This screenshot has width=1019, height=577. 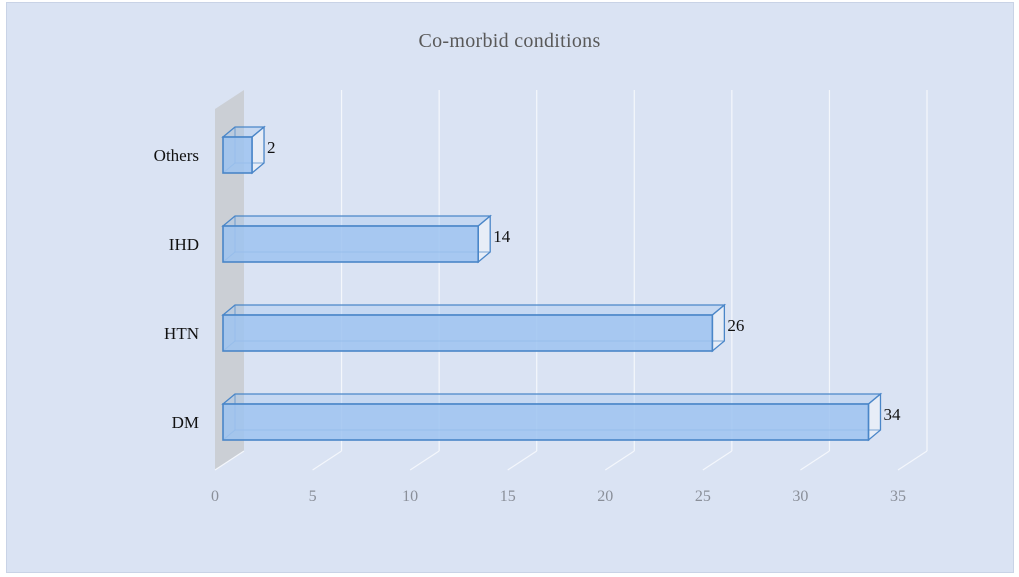 I want to click on x-tick-label: 20, so click(x=605, y=496).